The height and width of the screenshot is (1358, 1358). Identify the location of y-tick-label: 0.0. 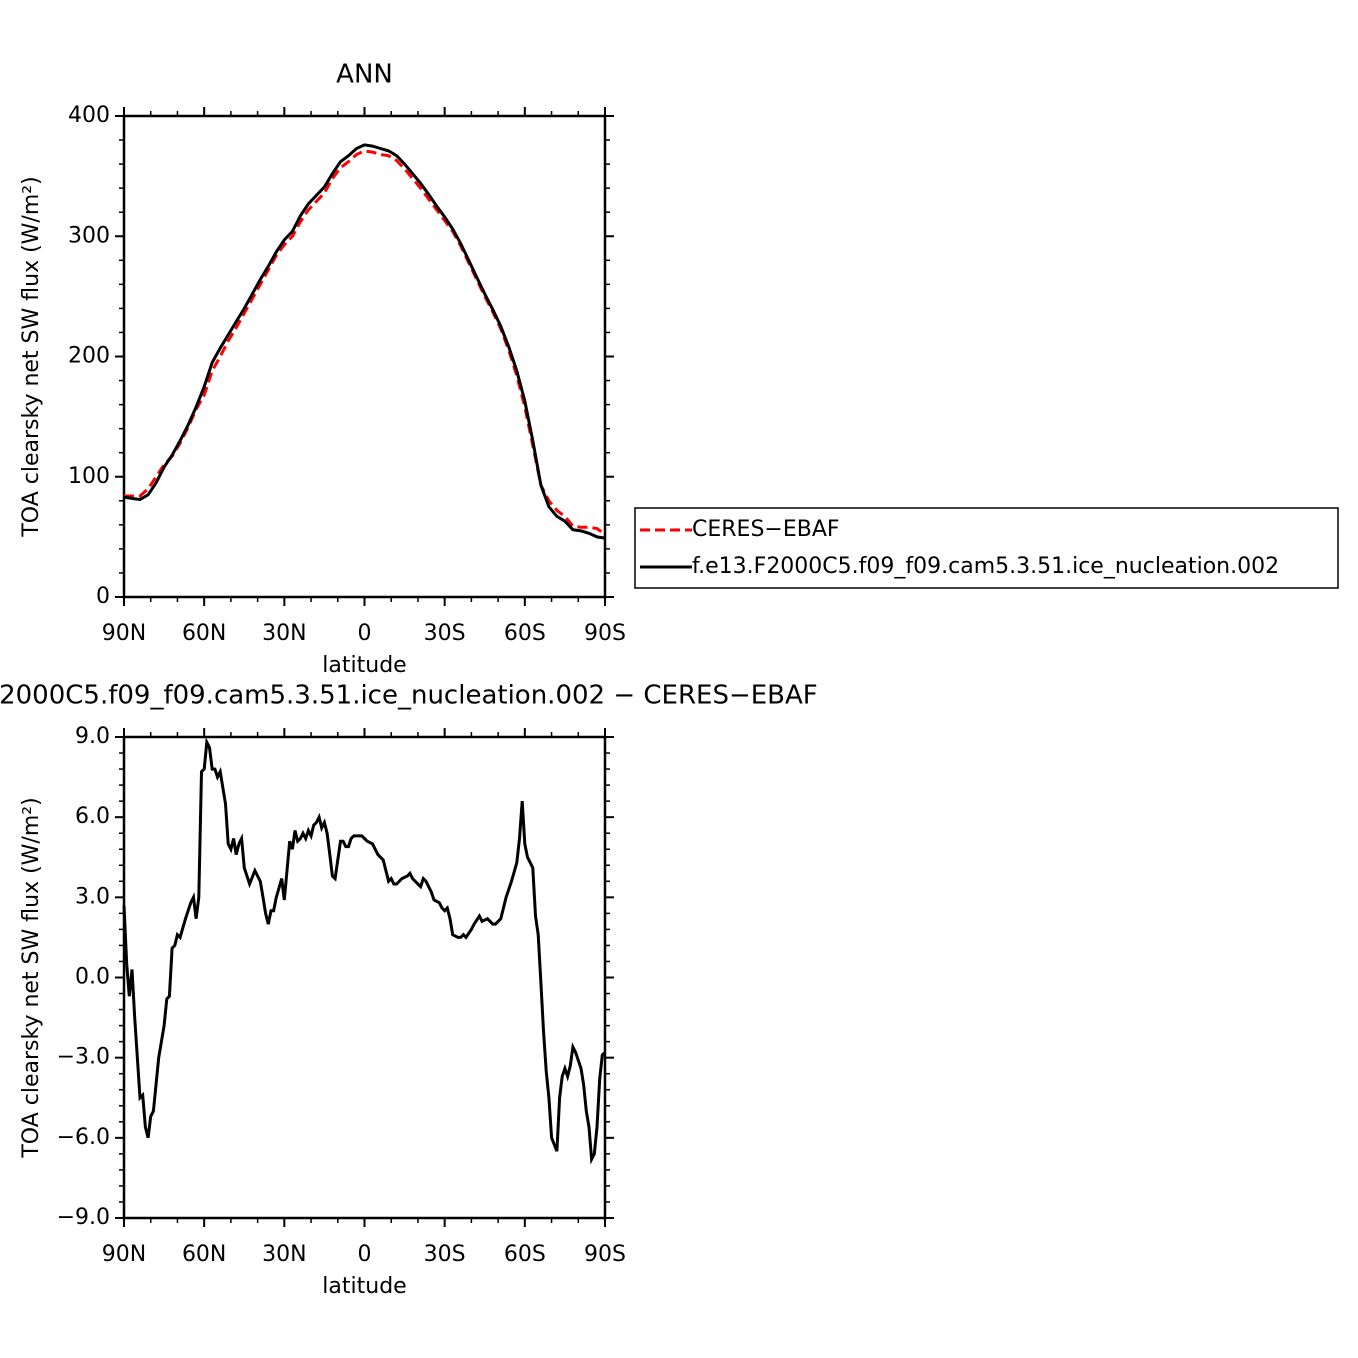
(92, 977).